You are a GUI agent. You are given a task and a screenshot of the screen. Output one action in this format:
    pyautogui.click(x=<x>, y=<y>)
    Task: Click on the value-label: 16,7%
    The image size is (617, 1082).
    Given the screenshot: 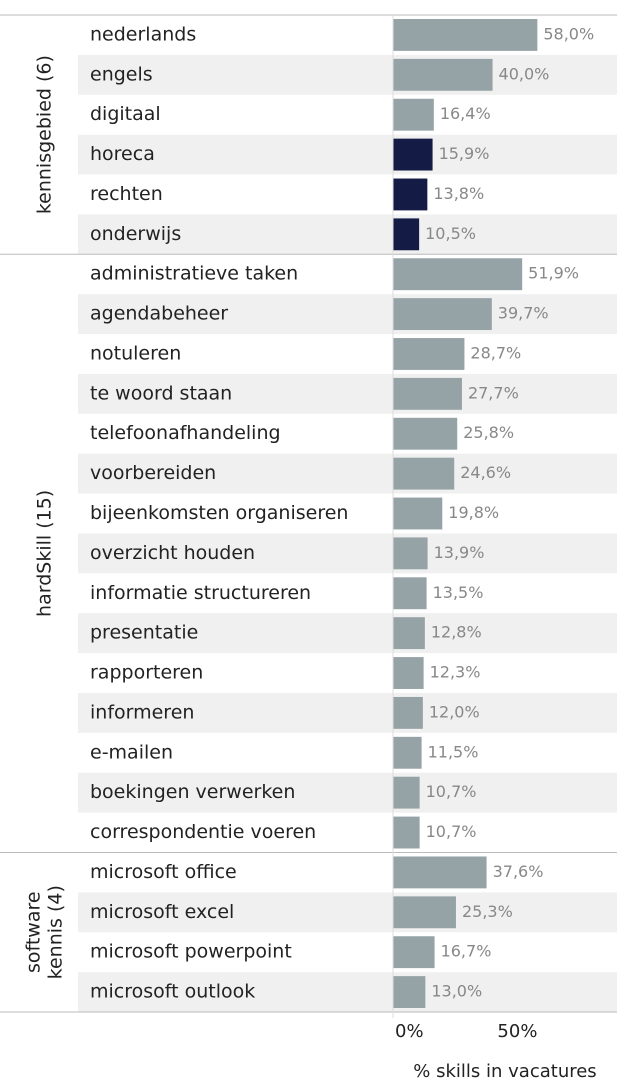 What is the action you would take?
    pyautogui.click(x=466, y=951)
    